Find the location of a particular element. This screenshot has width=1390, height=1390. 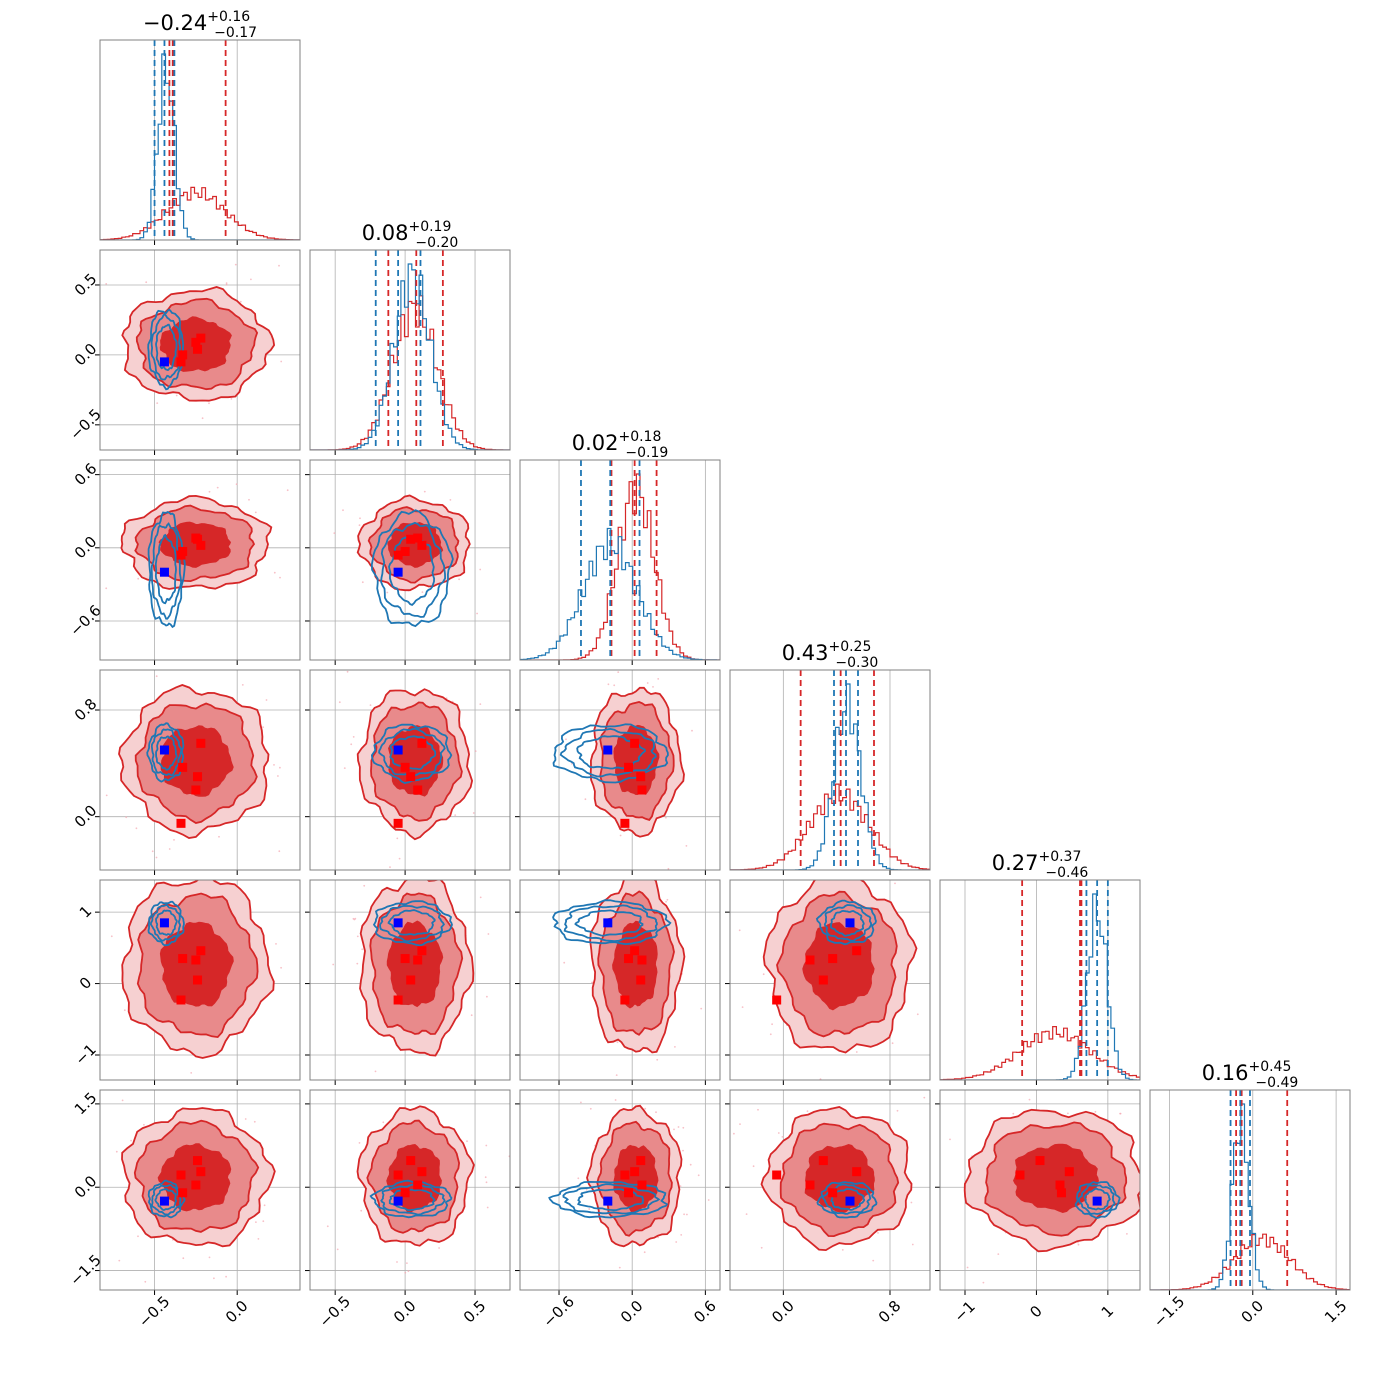

y-tick-label: 0.8 is located at coordinates (86, 710).